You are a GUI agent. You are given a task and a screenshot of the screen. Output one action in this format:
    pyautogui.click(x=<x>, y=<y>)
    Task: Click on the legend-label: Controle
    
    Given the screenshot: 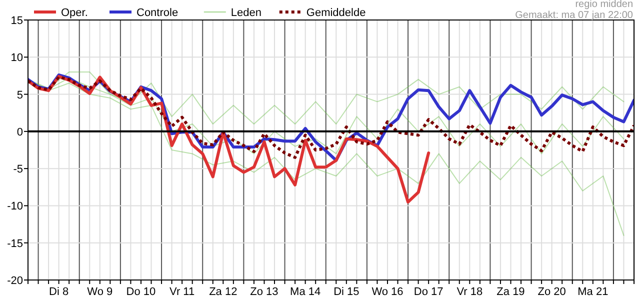 What is the action you would take?
    pyautogui.click(x=157, y=13)
    